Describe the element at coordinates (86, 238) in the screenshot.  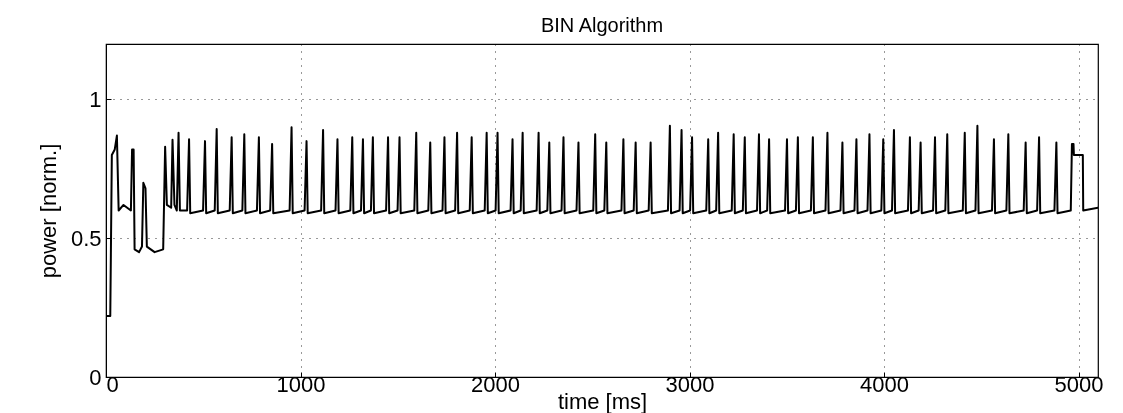
I see `y-tick-label: 0.5` at that location.